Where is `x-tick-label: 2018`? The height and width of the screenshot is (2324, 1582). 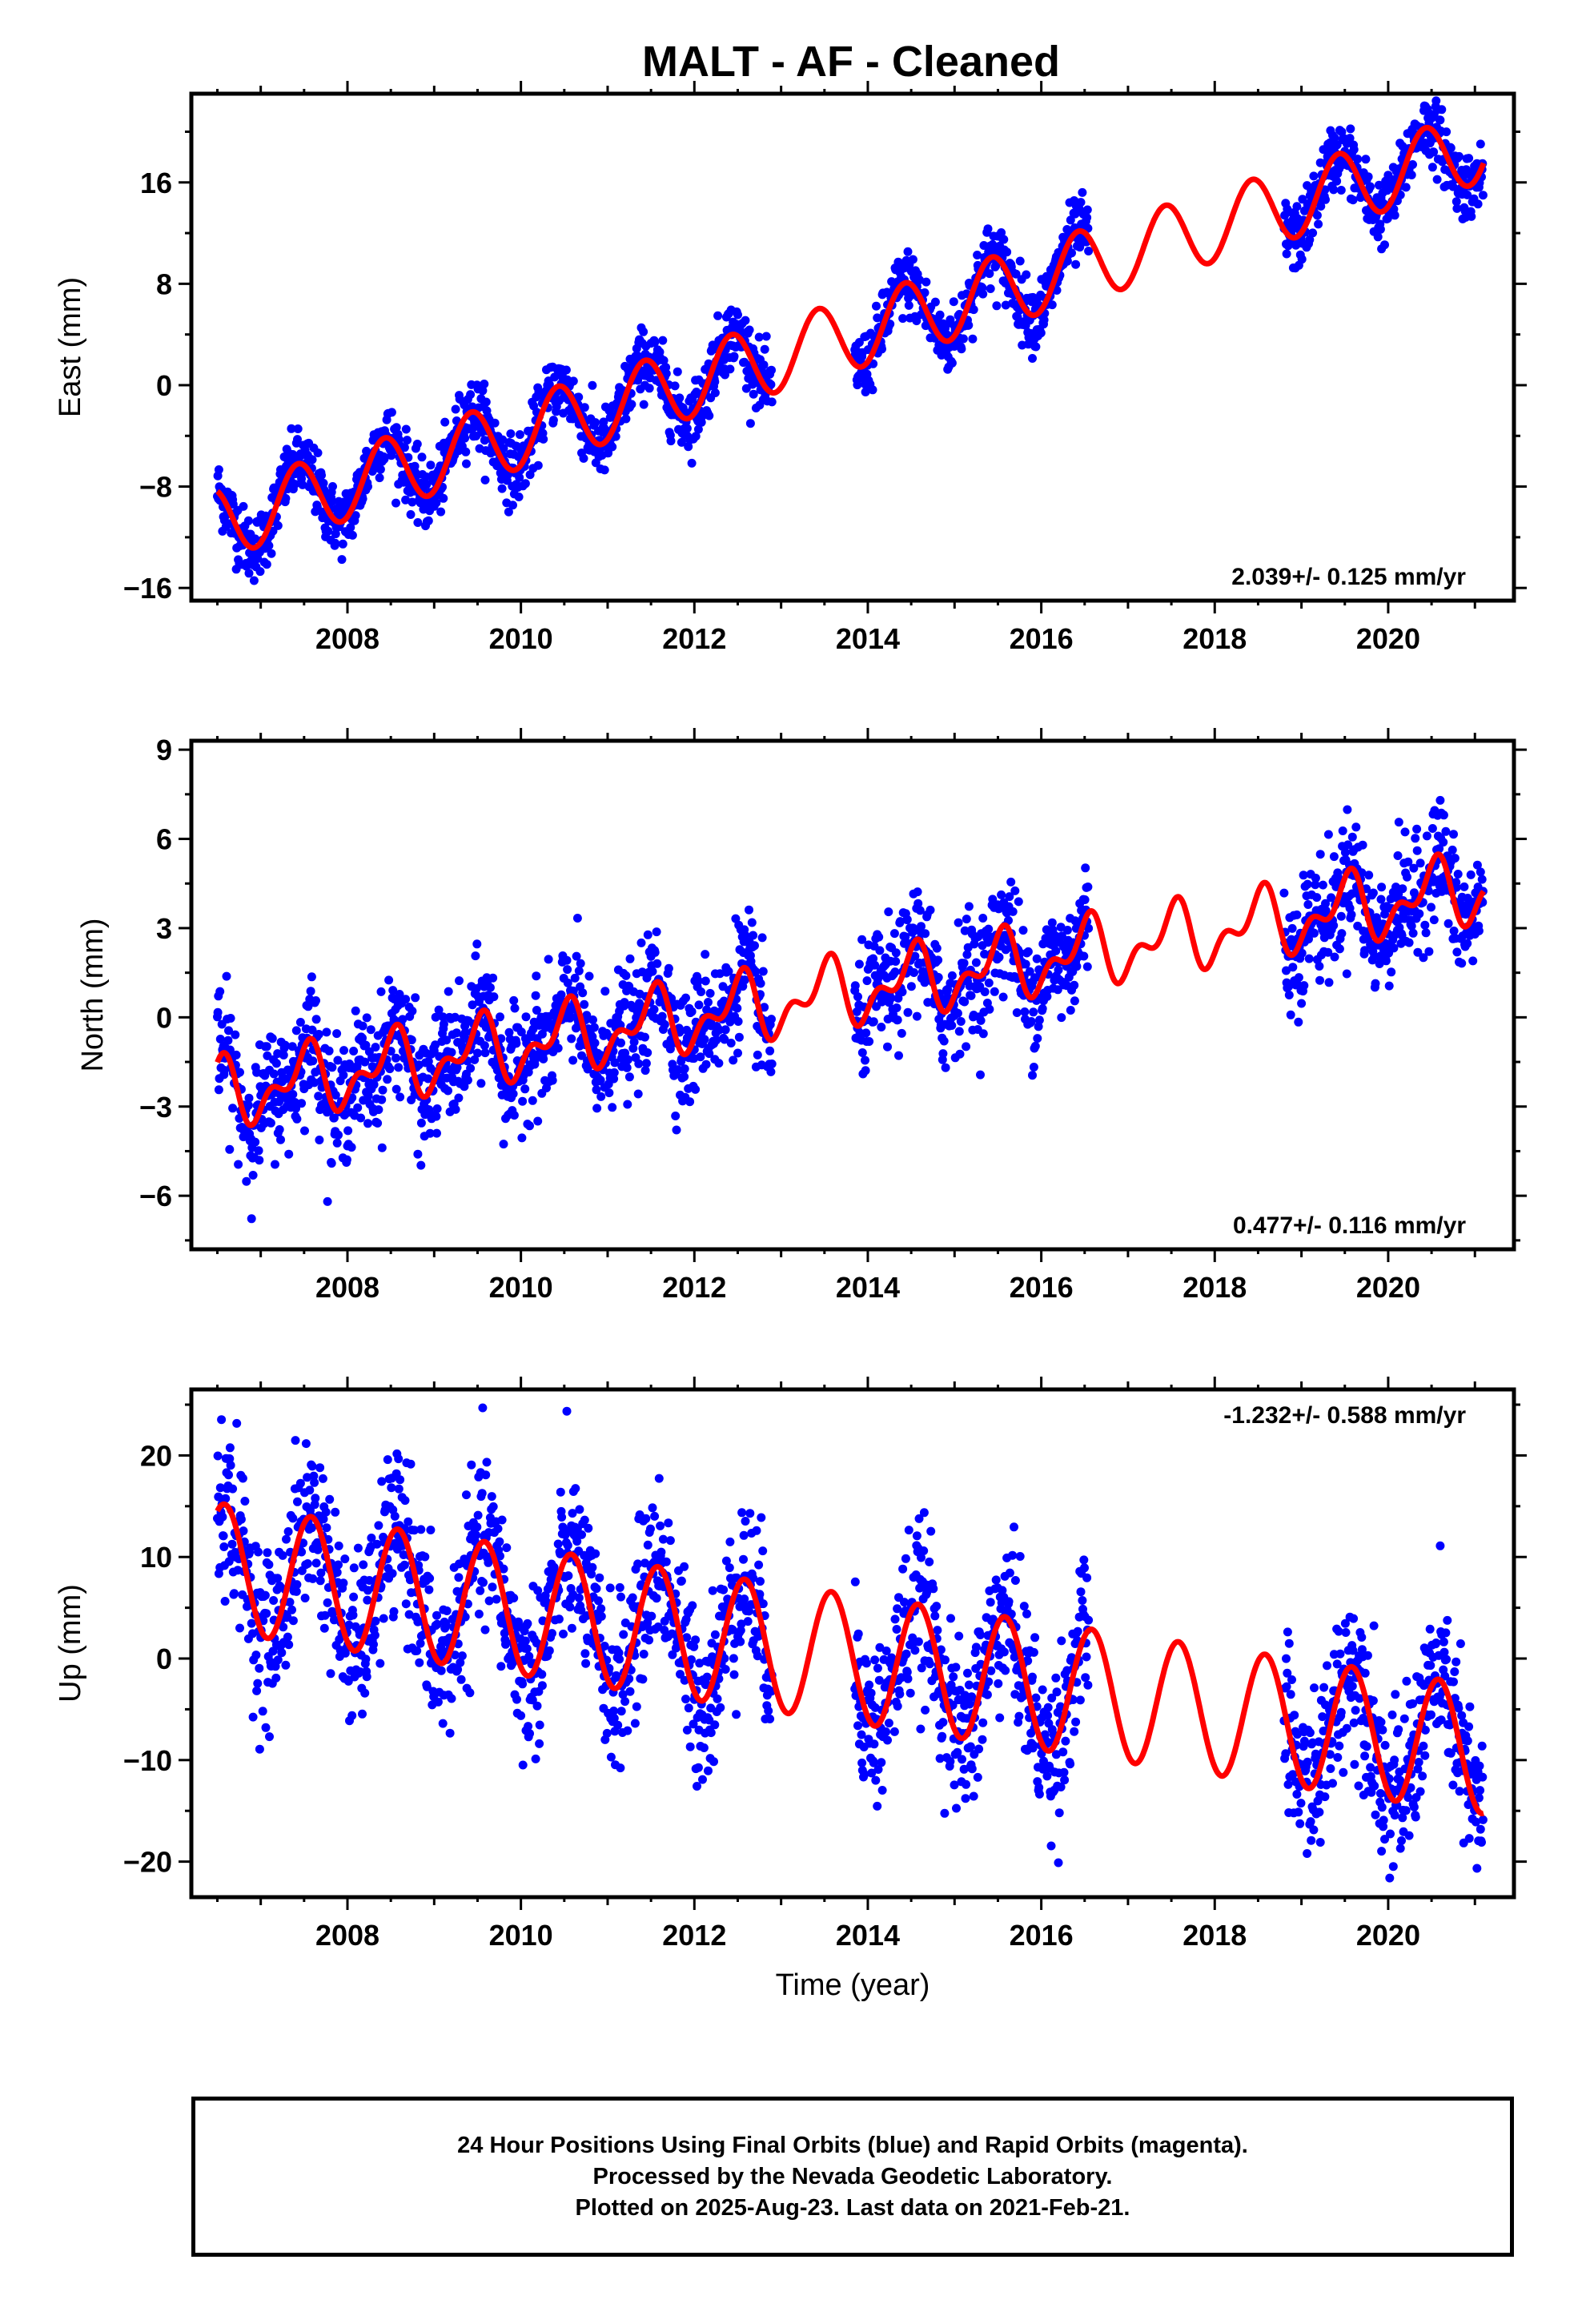 x-tick-label: 2018 is located at coordinates (1215, 1287).